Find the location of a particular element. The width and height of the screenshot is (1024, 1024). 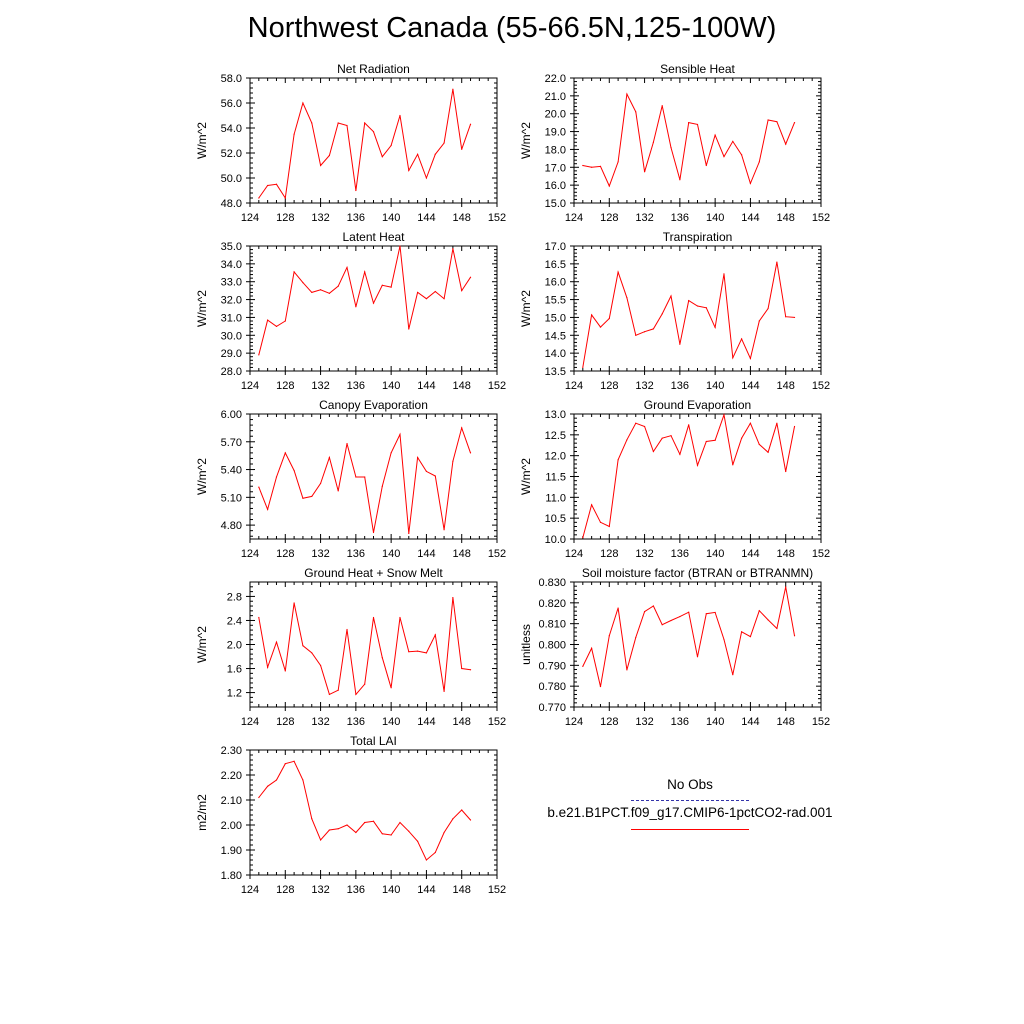

y-tick-label: 30.0 is located at coordinates (231, 336).